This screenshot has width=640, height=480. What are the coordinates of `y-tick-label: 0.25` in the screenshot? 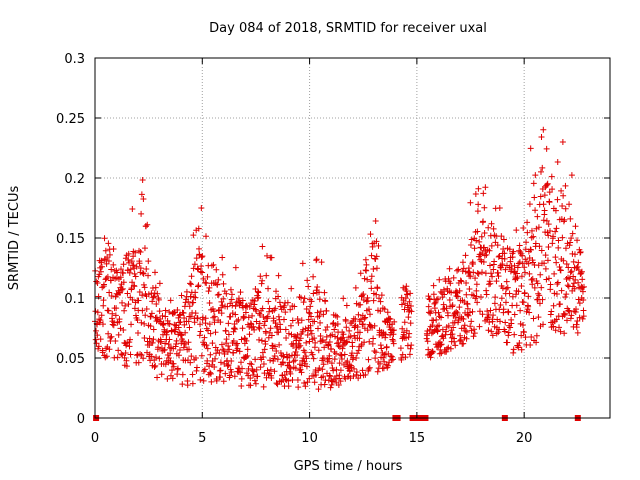 It's located at (70, 119).